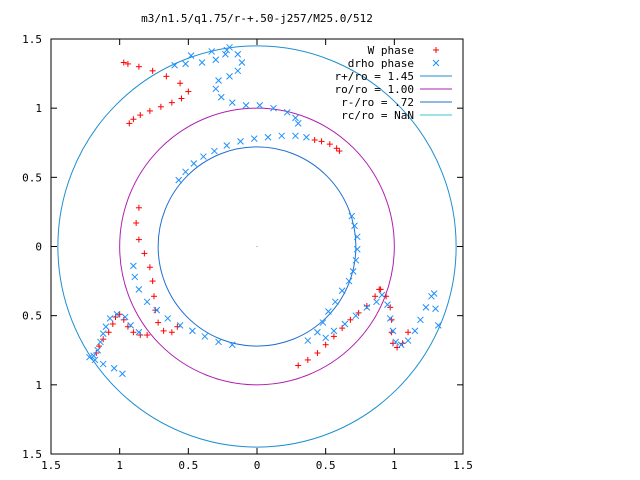  I want to click on x-tick-label: 0, so click(257, 465).